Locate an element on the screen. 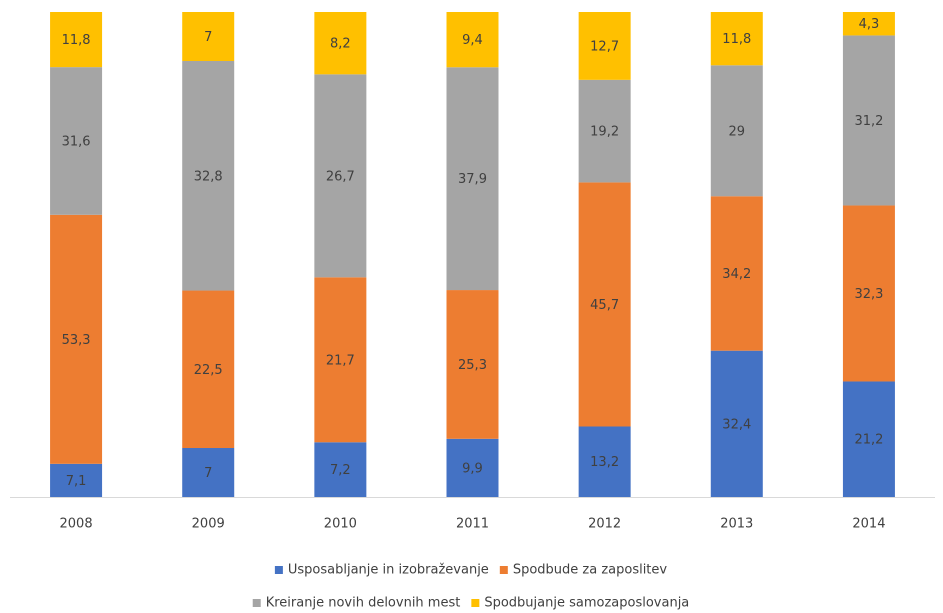 This screenshot has width=943, height=613. x-tick-label: 2010 is located at coordinates (340, 524).